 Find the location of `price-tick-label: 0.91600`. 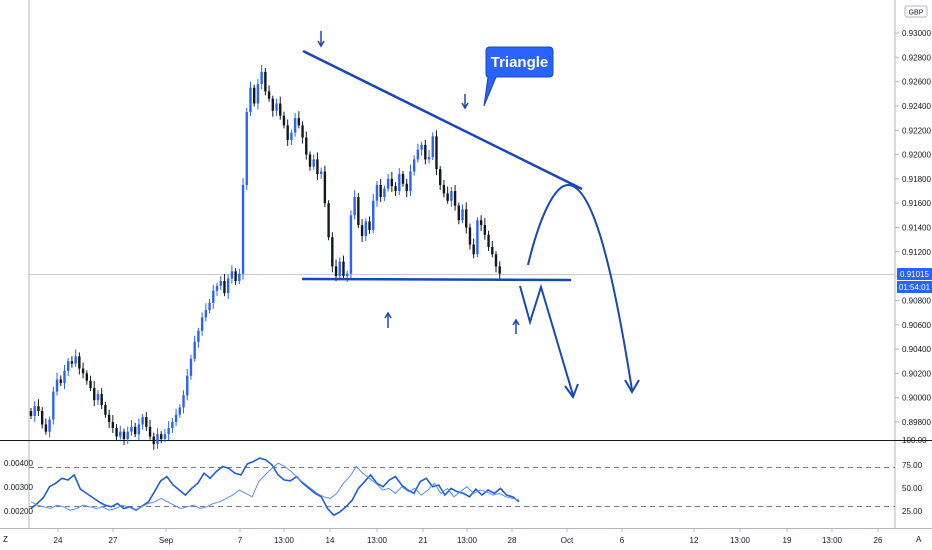

price-tick-label: 0.91600 is located at coordinates (916, 203).